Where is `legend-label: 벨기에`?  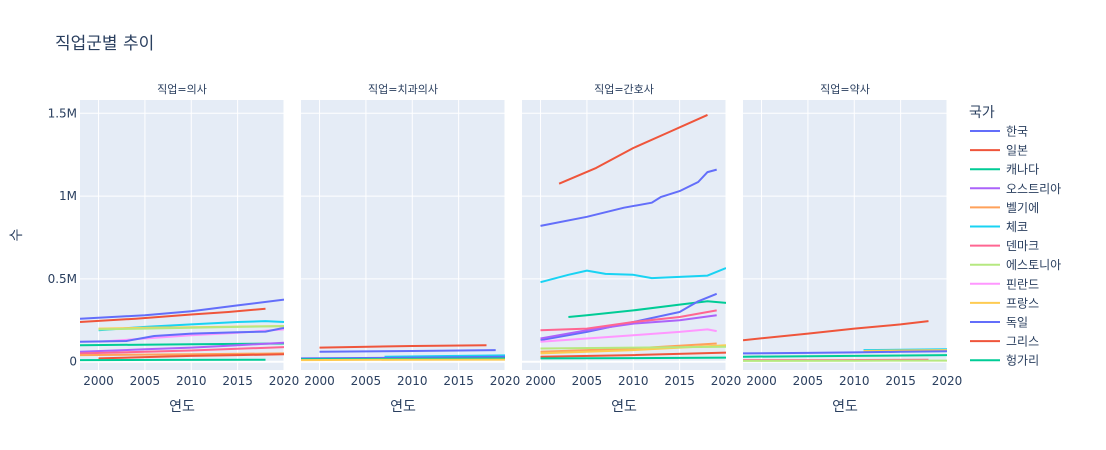
legend-label: 벨기에 is located at coordinates (1022, 208).